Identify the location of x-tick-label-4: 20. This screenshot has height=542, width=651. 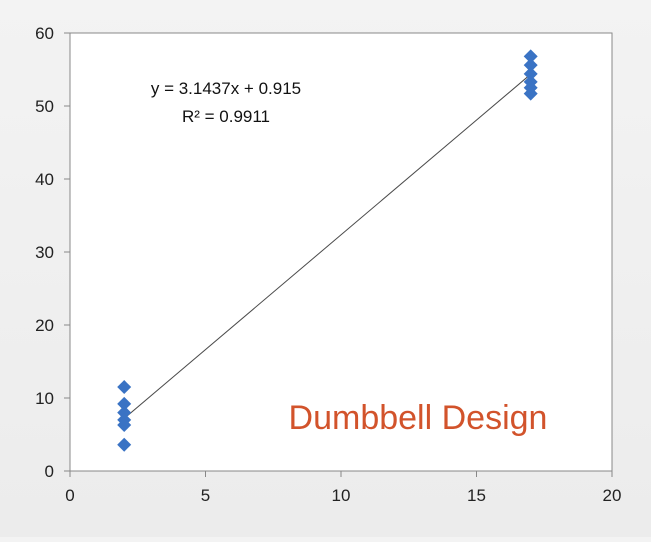
(612, 495).